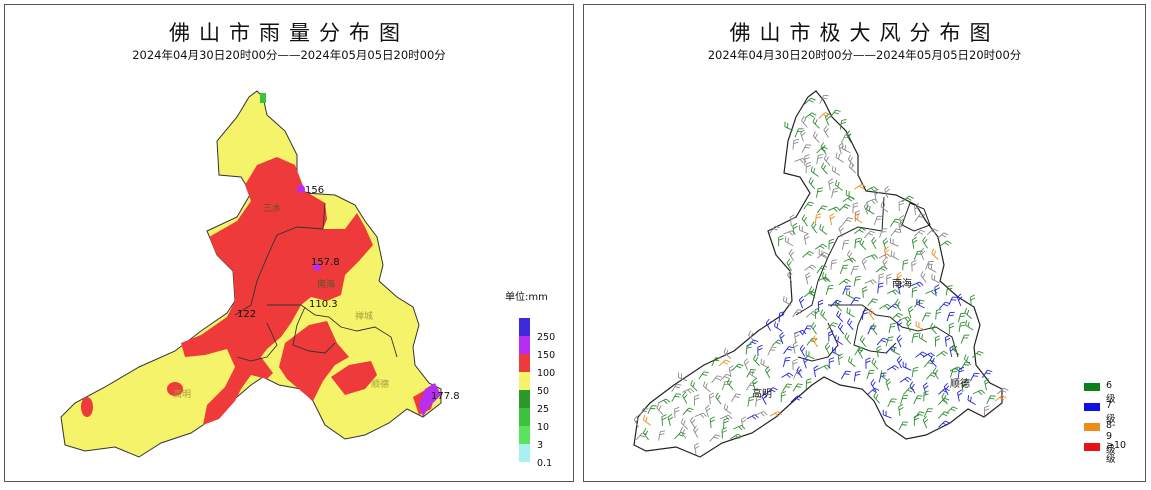  What do you see at coordinates (902, 283) in the screenshot?
I see `wind-district-label-nanhai: 南海` at bounding box center [902, 283].